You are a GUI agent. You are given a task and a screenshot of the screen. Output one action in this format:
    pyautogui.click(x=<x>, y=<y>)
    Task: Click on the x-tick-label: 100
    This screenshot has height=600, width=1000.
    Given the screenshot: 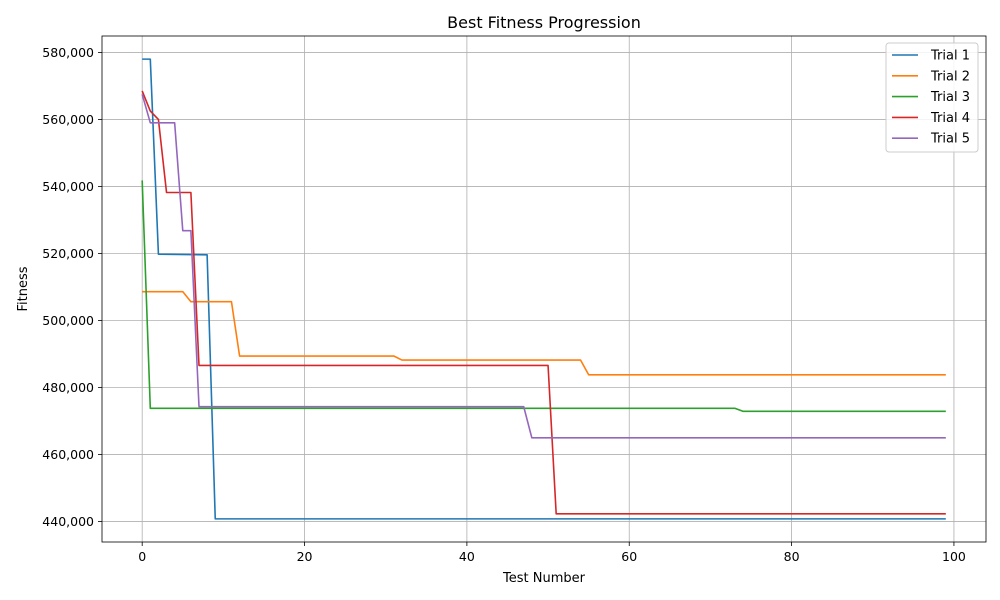 What is the action you would take?
    pyautogui.click(x=954, y=556)
    